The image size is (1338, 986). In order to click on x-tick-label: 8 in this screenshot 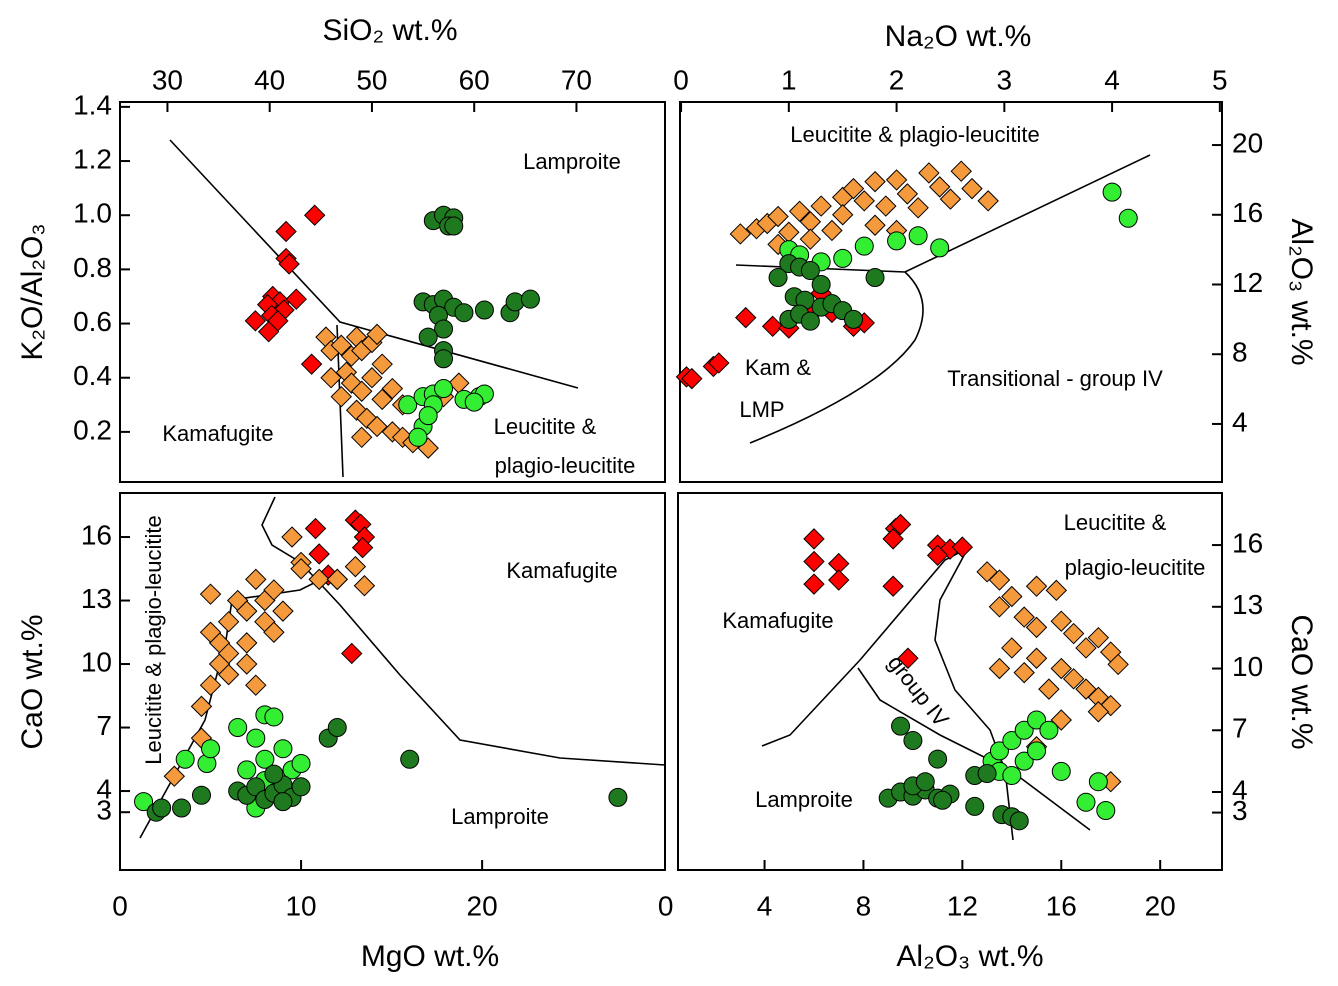, I will do `click(864, 905)`.